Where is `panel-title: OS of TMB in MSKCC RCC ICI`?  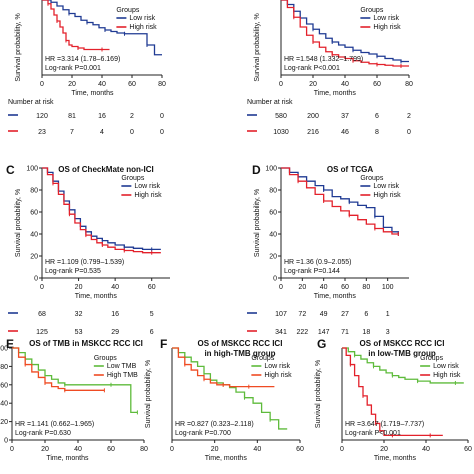
panel-title: OS of TMB in MSKCC RCC ICI is located at coordinates (86, 343).